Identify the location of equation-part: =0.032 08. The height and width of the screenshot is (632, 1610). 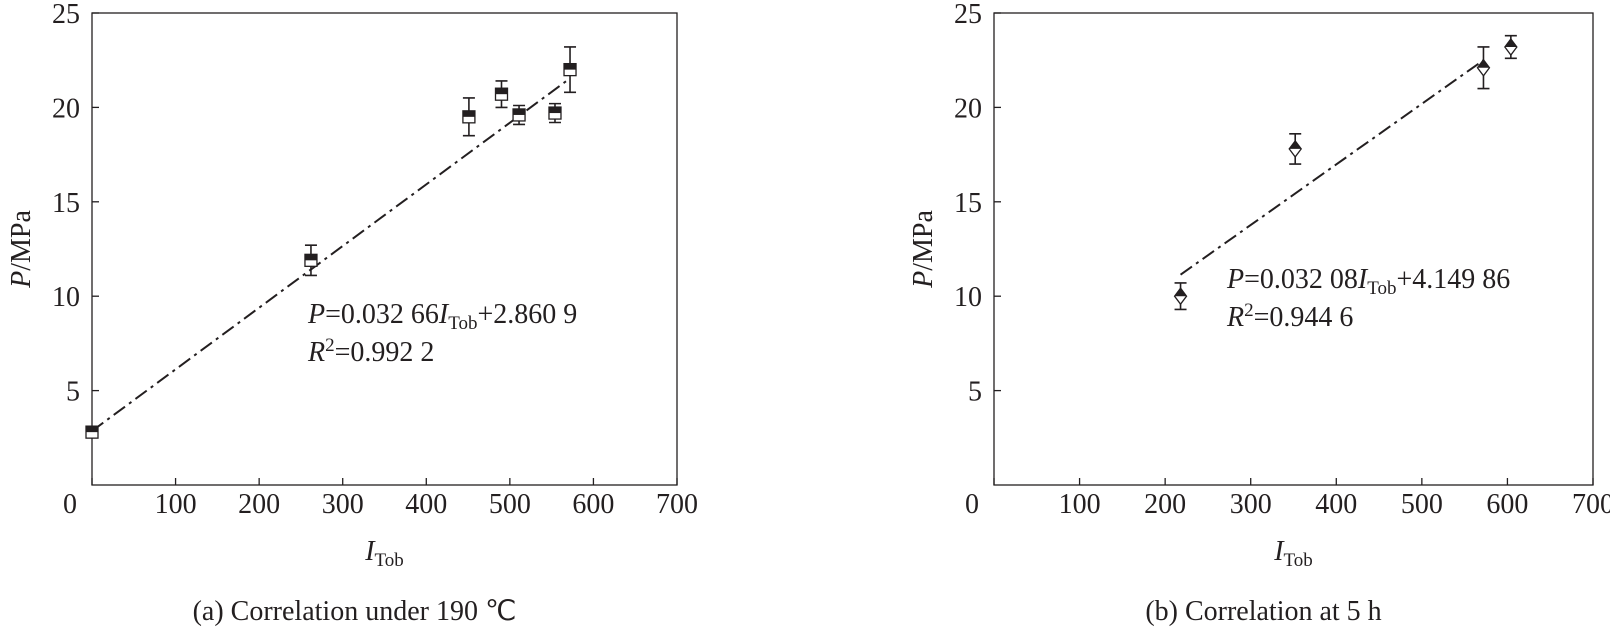
(1301, 279).